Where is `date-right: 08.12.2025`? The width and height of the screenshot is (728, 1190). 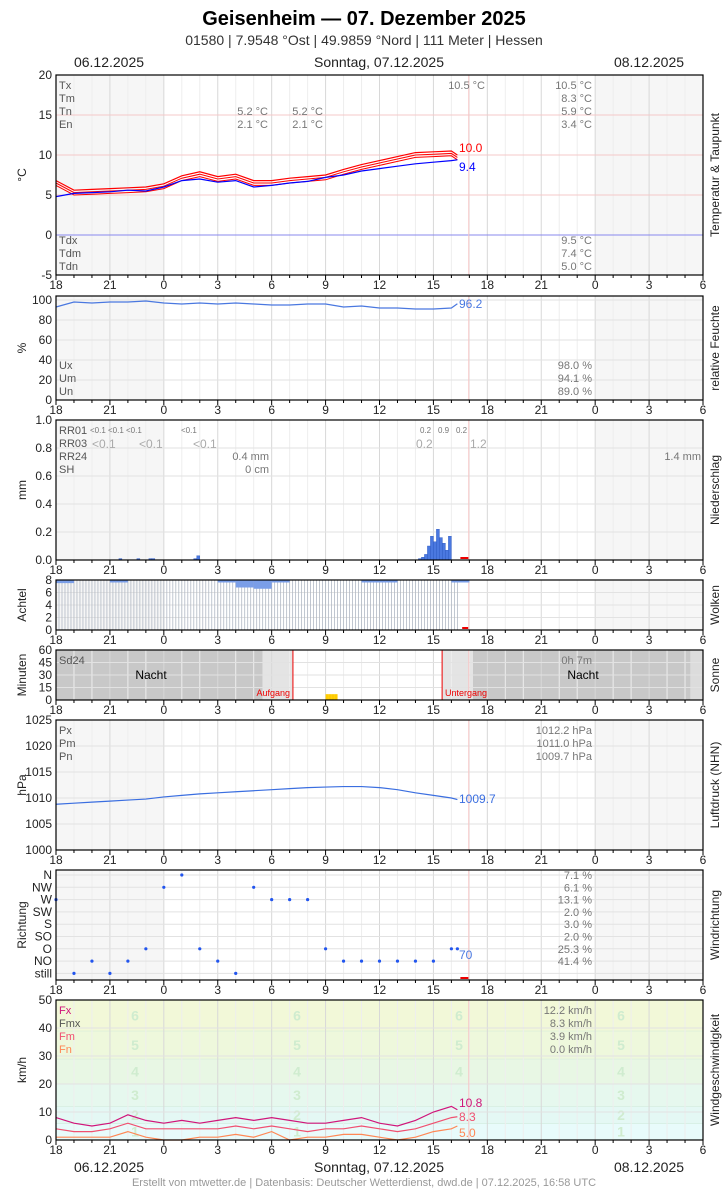 date-right: 08.12.2025 is located at coordinates (649, 62).